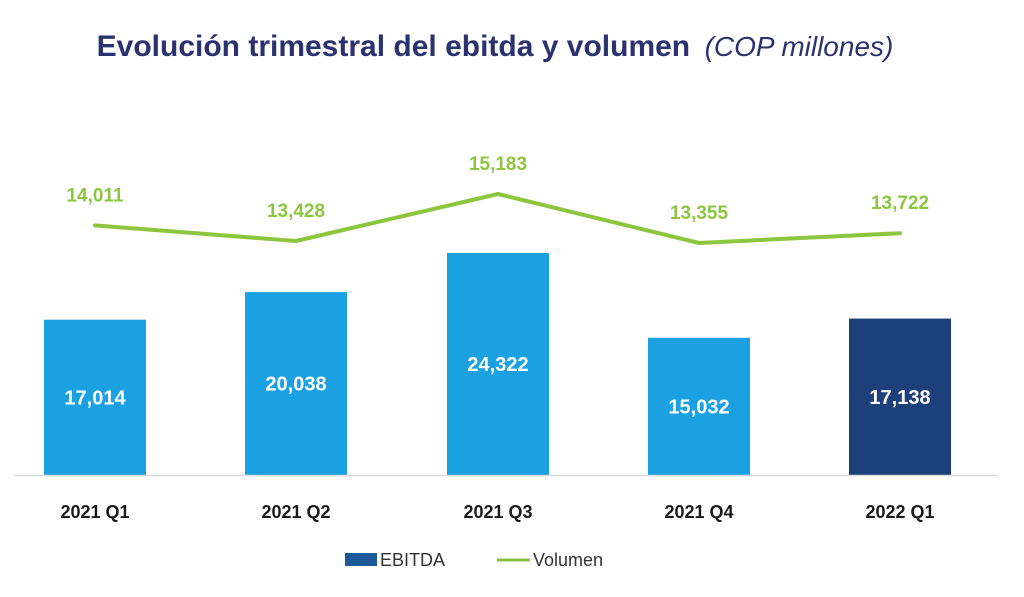  What do you see at coordinates (497, 512) in the screenshot?
I see `x-tick-label: 2021 Q3` at bounding box center [497, 512].